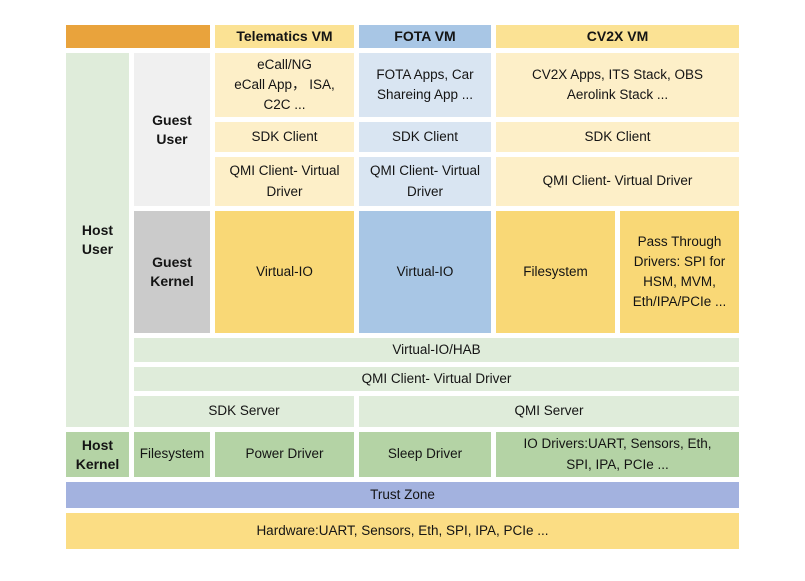  Describe the element at coordinates (172, 129) in the screenshot. I see `label-guest-user: Guest User` at that location.